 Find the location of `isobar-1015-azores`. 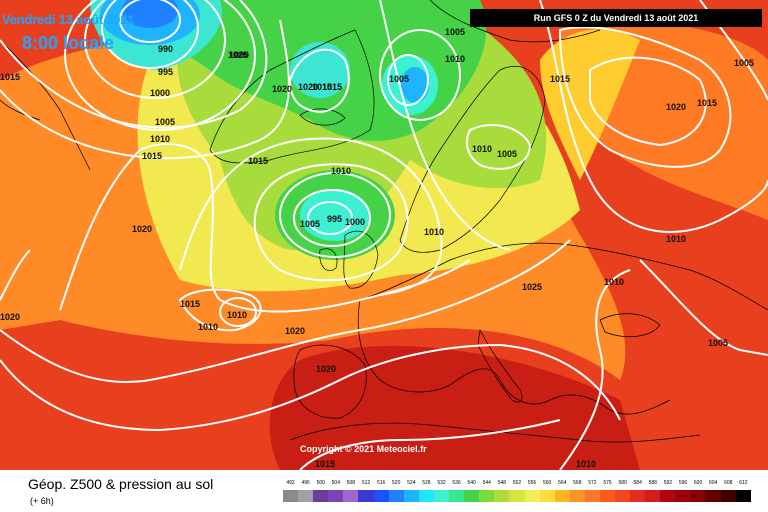

isobar-1015-azores is located at coordinates (220, 310).